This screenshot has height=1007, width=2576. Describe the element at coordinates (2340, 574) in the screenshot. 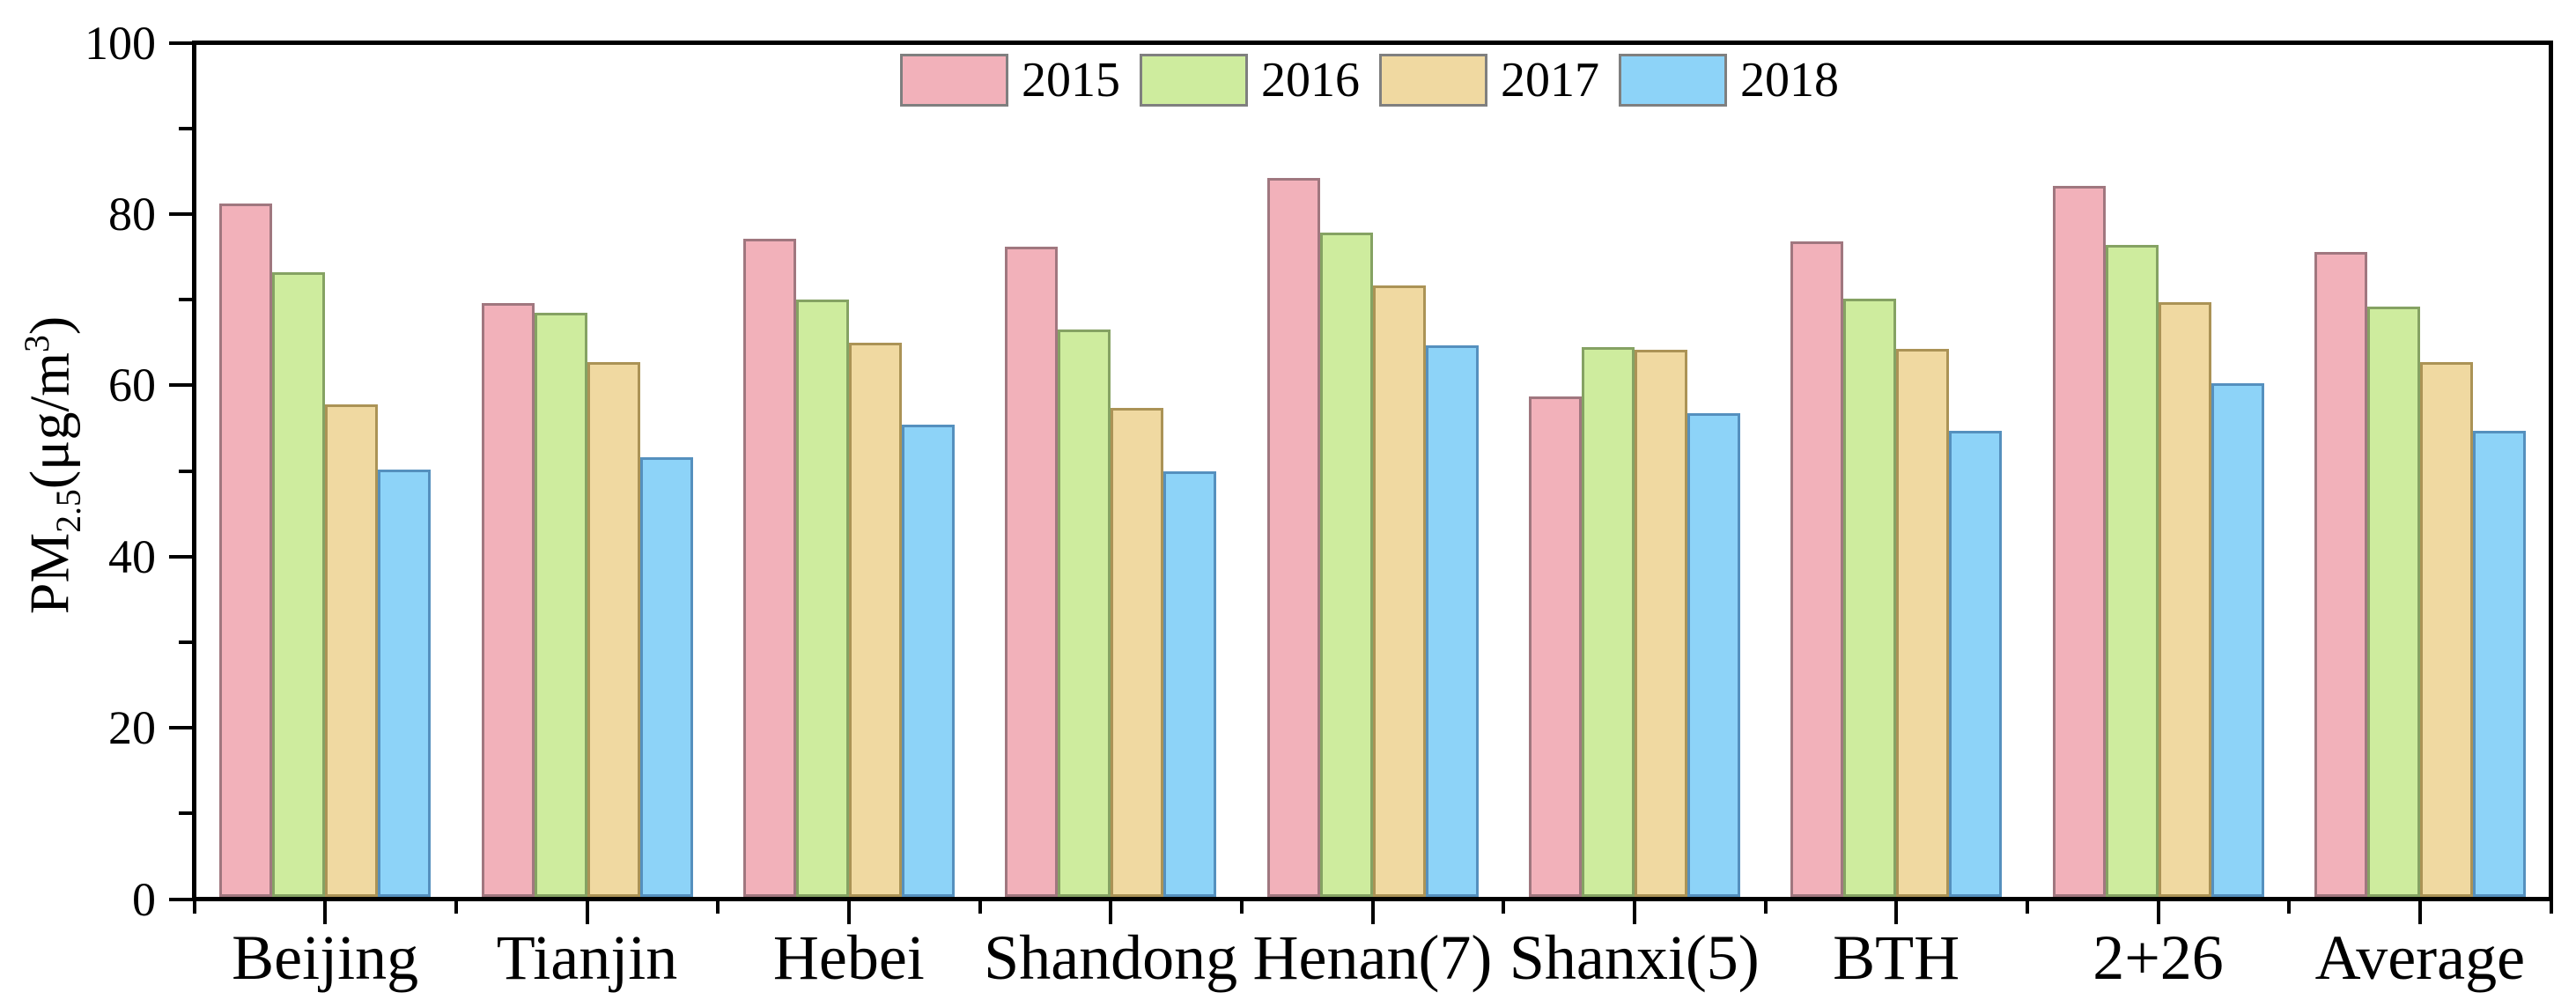

I see `bar-2015-Average` at that location.